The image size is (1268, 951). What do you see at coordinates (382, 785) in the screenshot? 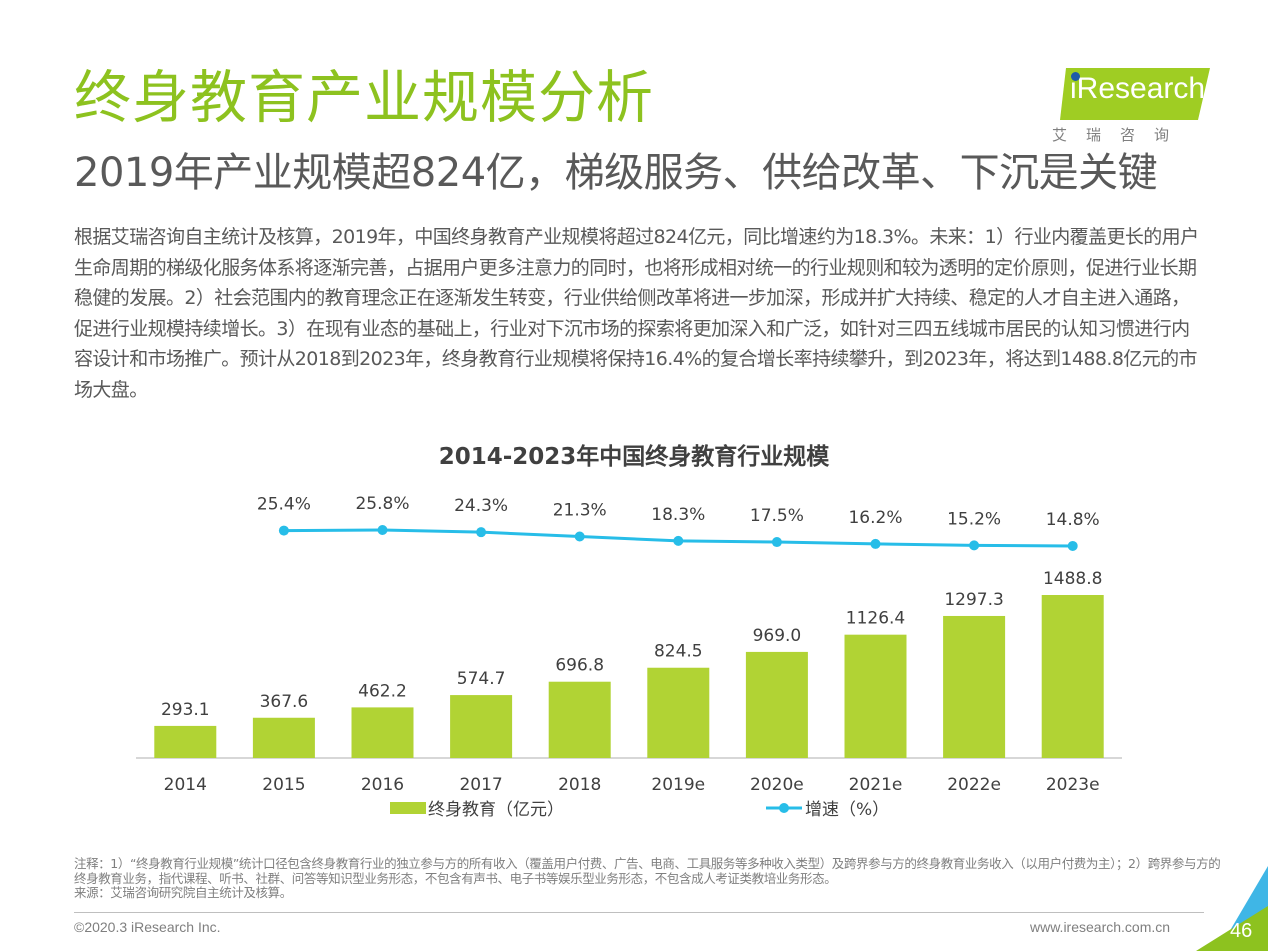
I see `x-tick-2016: 2016` at bounding box center [382, 785].